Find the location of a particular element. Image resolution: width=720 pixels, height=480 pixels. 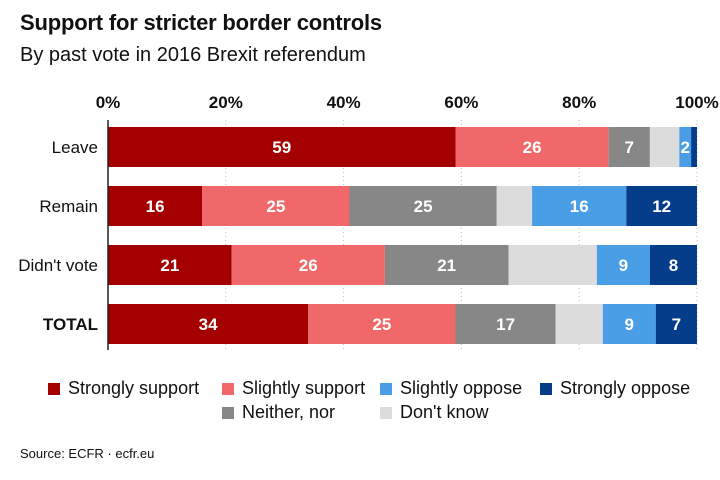

legend-item-neither-nor: Neither, nor is located at coordinates (278, 412).